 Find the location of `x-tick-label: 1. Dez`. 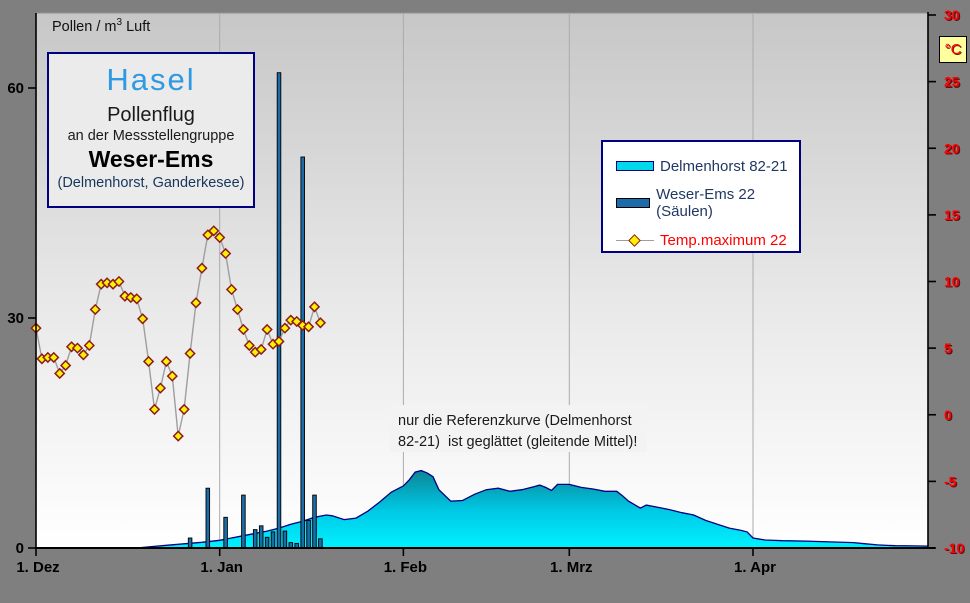

x-tick-label: 1. Dez is located at coordinates (37, 567).